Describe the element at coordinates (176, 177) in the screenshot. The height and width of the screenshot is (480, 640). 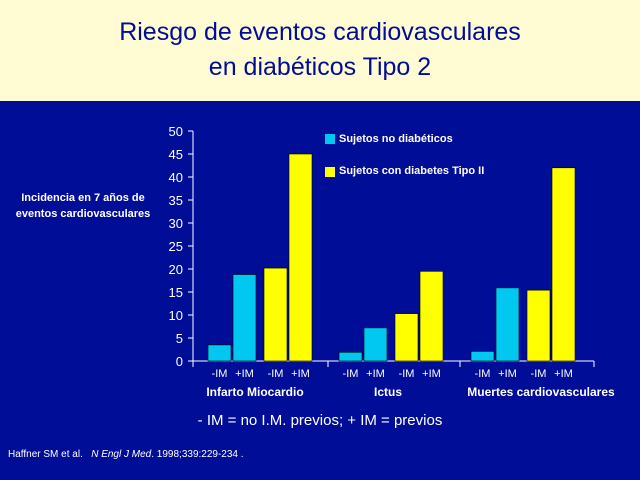
I see `y-tick-label-40: 40` at that location.